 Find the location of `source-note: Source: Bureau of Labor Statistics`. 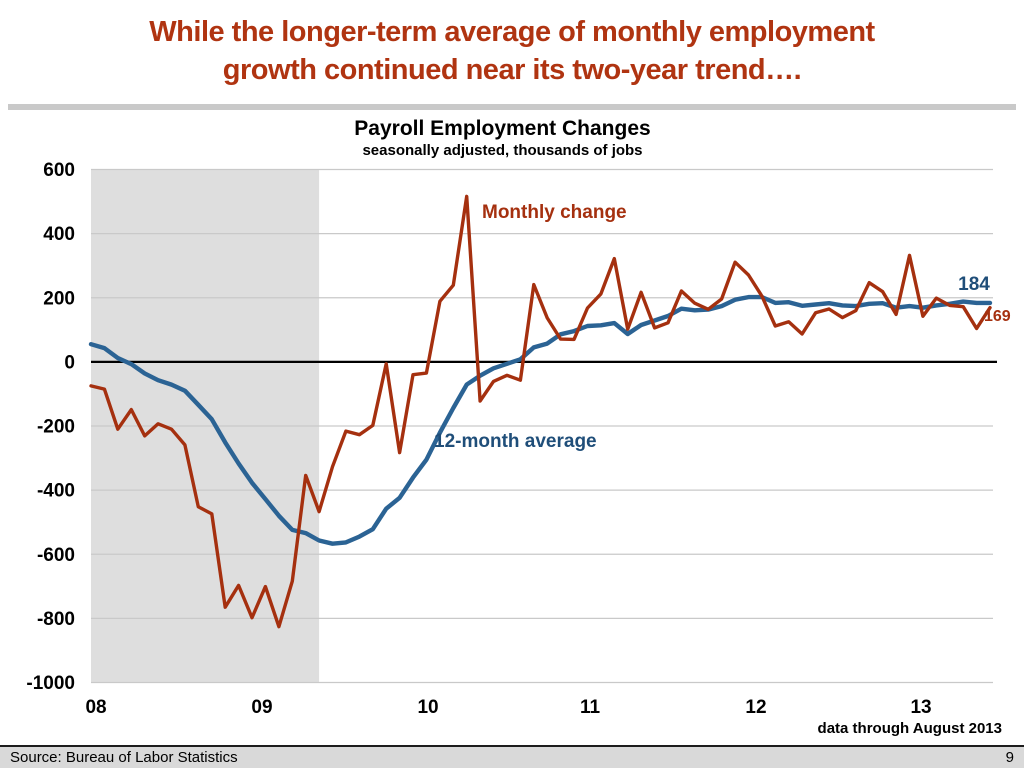

source-note: Source: Bureau of Labor Statistics is located at coordinates (124, 757).